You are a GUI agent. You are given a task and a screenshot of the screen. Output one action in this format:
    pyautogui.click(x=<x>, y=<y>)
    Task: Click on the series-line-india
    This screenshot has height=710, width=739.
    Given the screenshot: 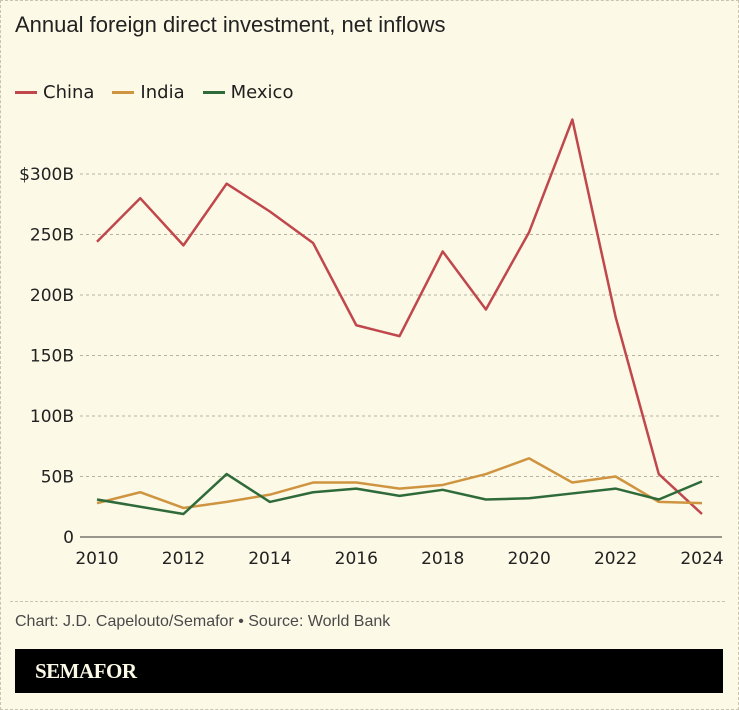 What is the action you would take?
    pyautogui.click(x=399, y=483)
    